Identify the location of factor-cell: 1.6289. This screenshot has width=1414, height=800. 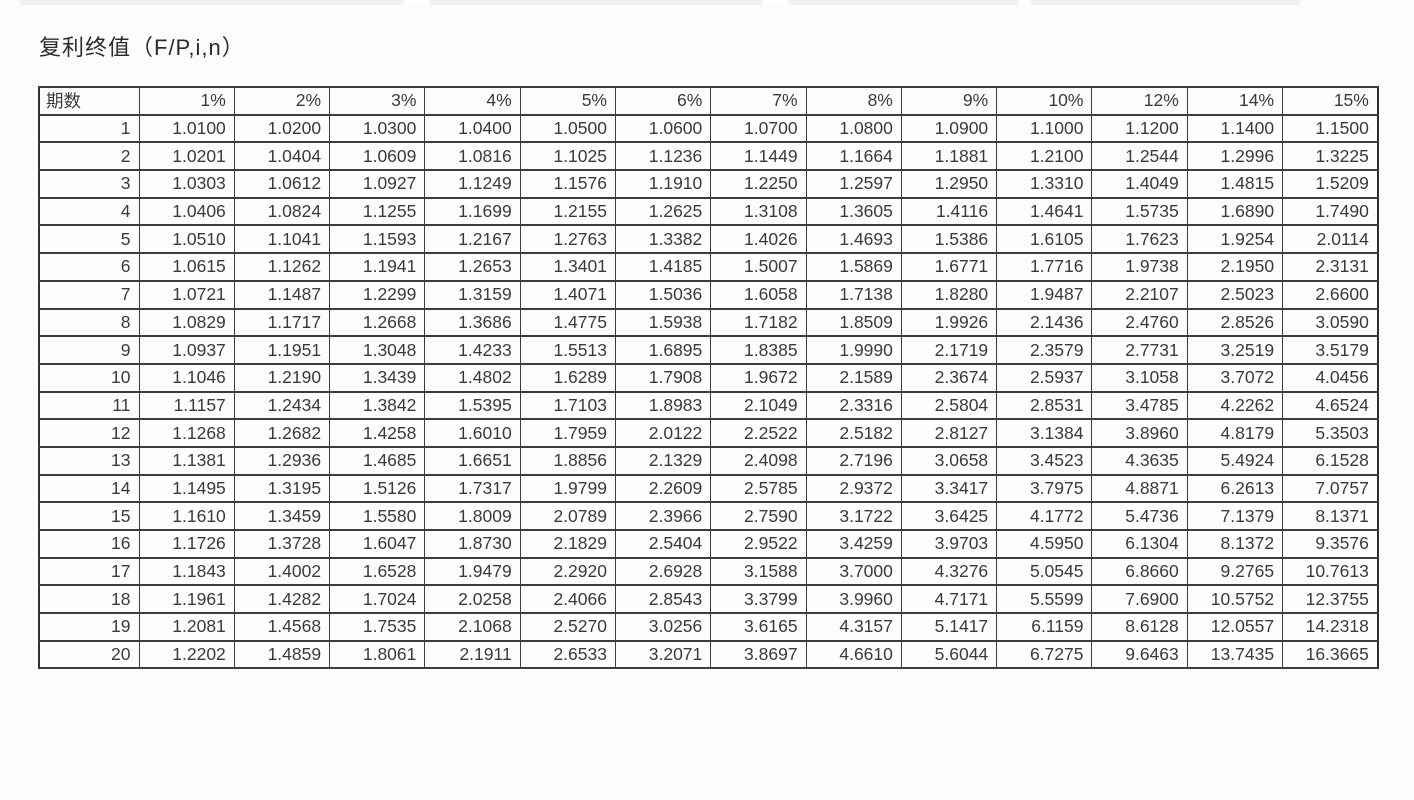
(567, 377).